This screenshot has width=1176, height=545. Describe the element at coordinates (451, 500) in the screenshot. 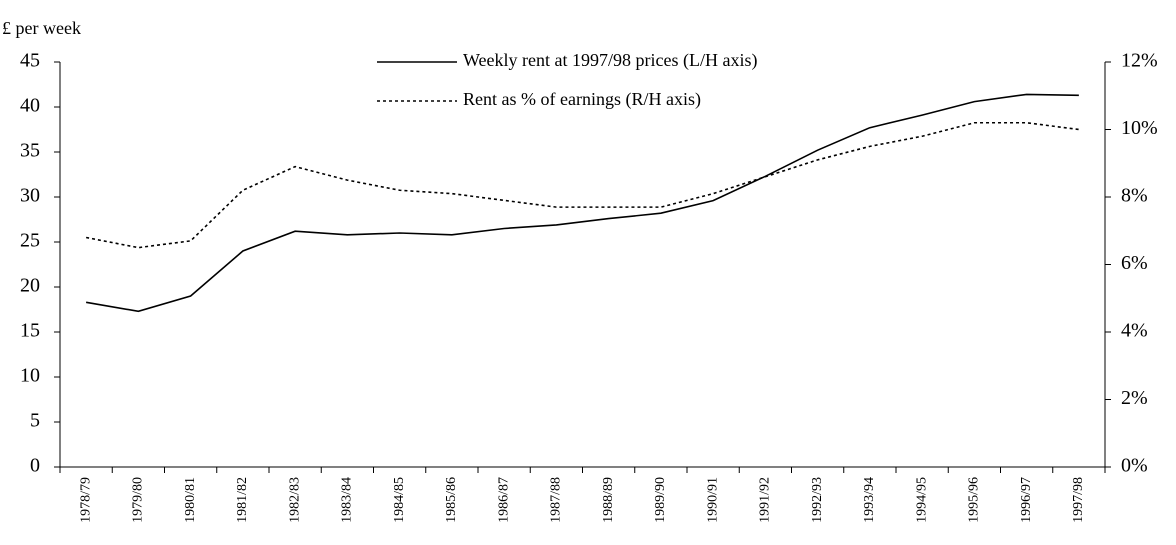

I see `x-tick-label: 1985/86` at that location.